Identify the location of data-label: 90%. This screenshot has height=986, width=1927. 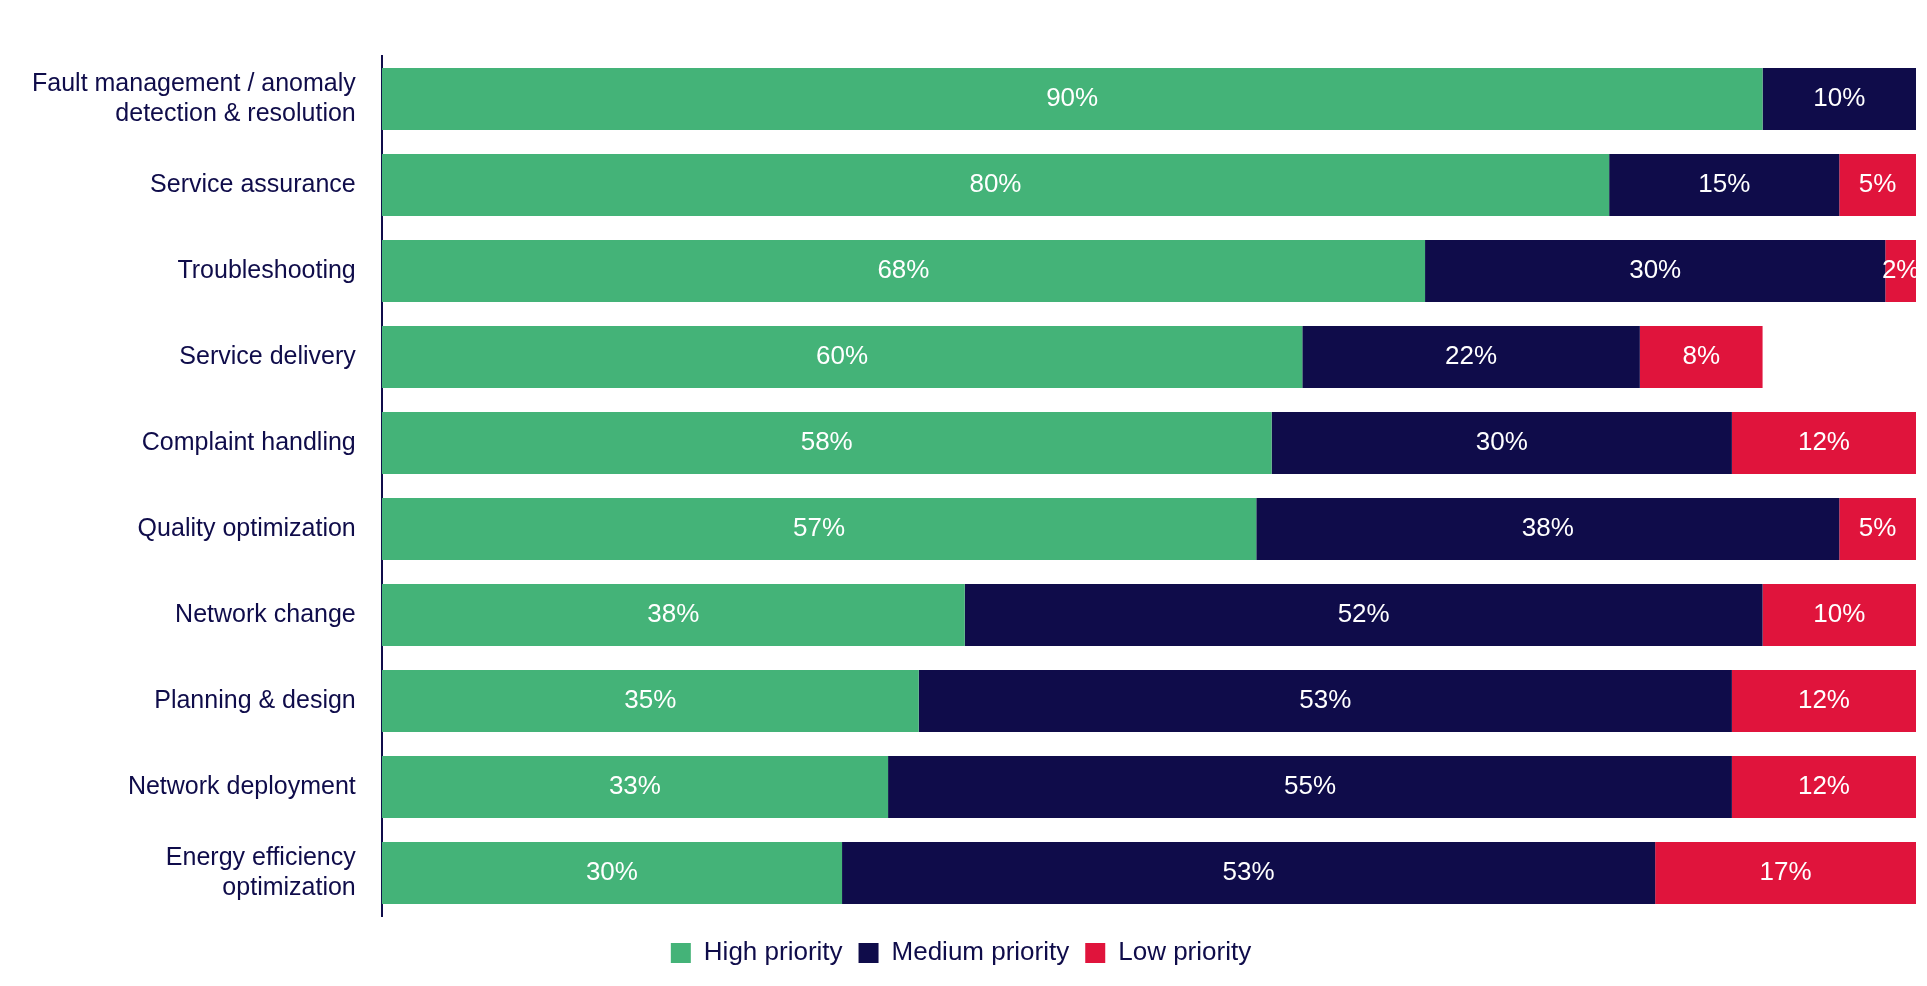
(1072, 97).